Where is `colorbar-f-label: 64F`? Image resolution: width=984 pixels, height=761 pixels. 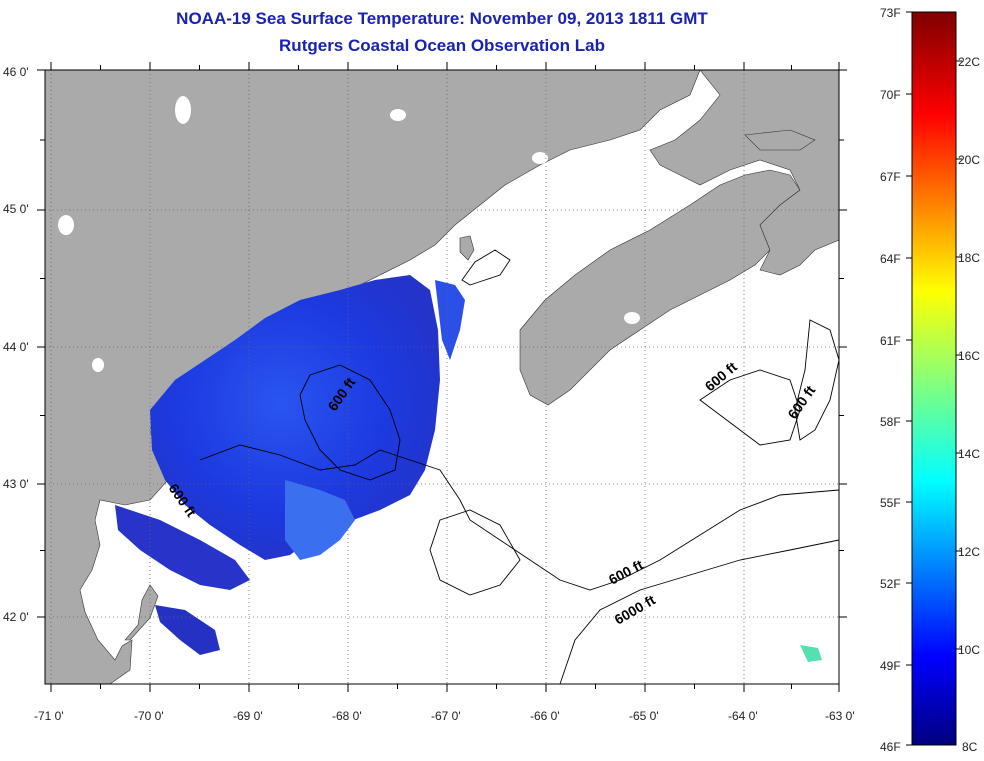
colorbar-f-label: 64F is located at coordinates (890, 259).